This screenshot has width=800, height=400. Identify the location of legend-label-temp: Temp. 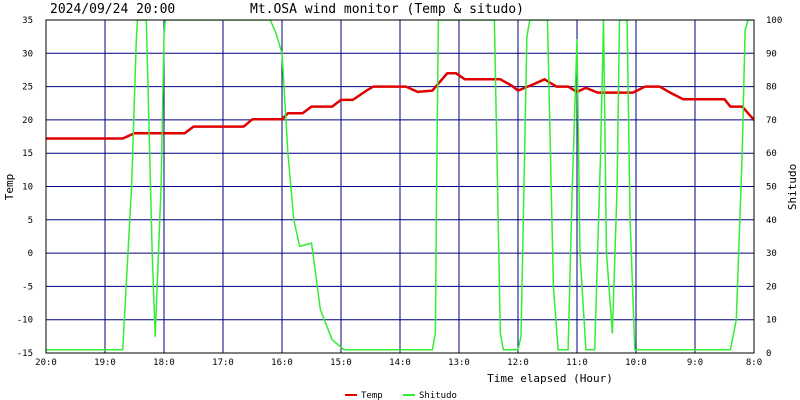
(372, 395).